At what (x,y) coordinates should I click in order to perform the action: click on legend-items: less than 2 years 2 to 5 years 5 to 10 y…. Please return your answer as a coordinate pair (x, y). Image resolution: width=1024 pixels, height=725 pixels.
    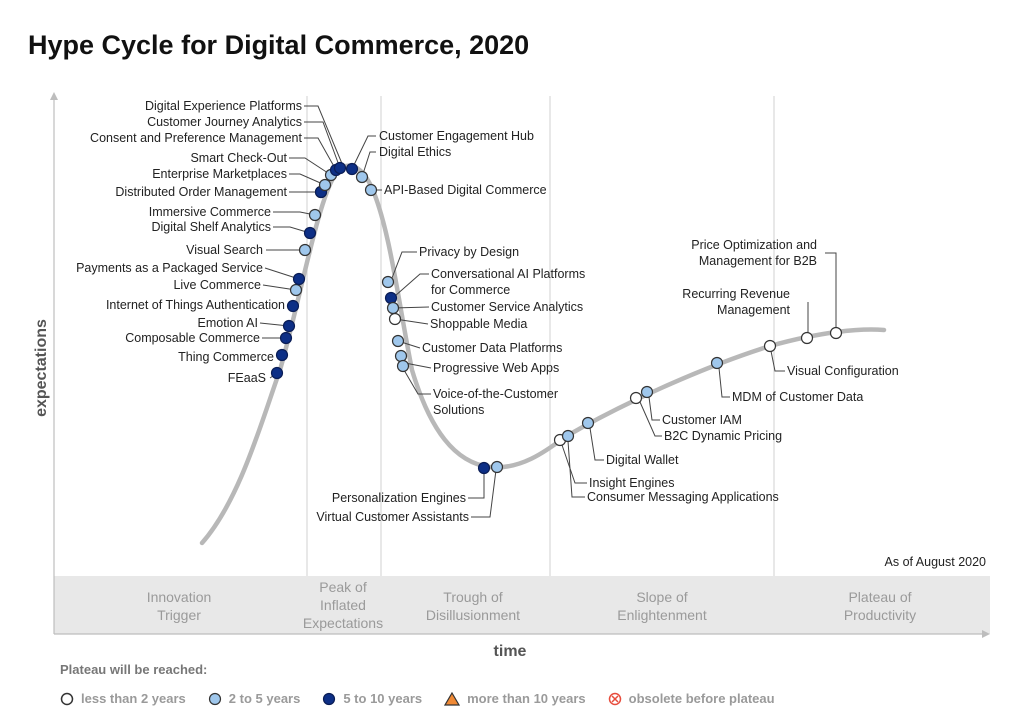
    Looking at the image, I should click on (530, 698).